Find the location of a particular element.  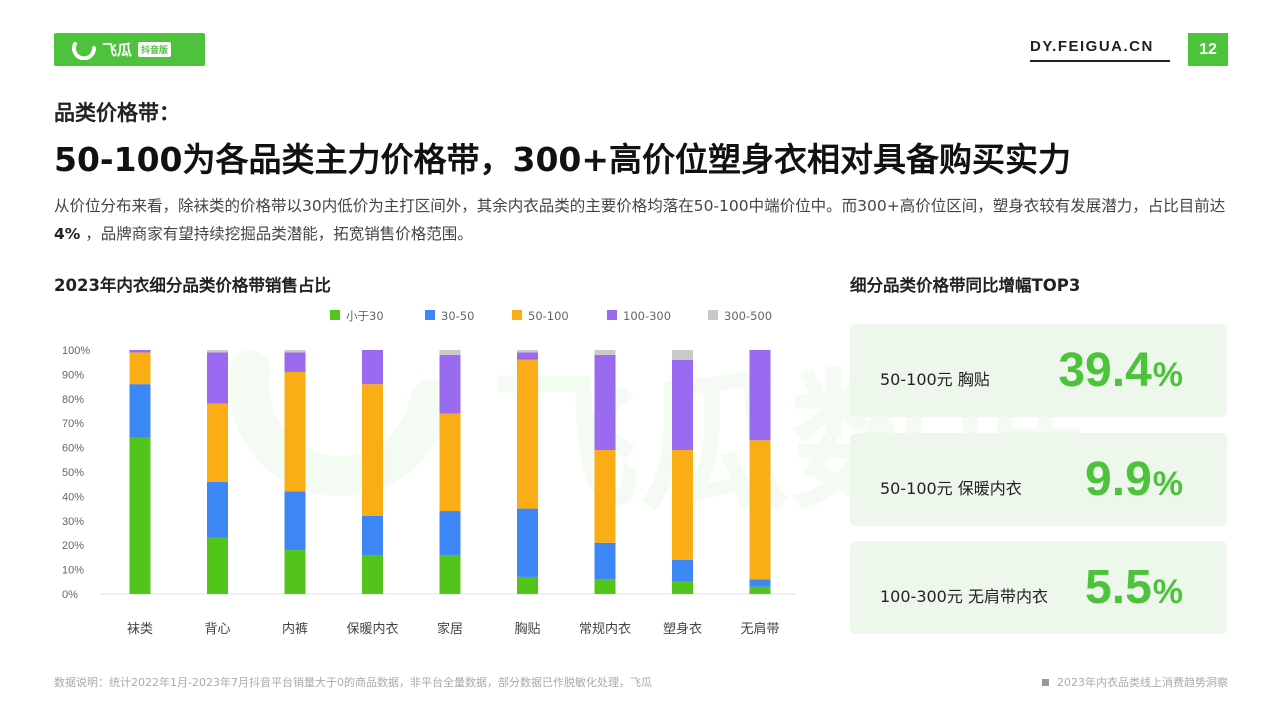

top3-value-2: 9.9% is located at coordinates (1134, 479).